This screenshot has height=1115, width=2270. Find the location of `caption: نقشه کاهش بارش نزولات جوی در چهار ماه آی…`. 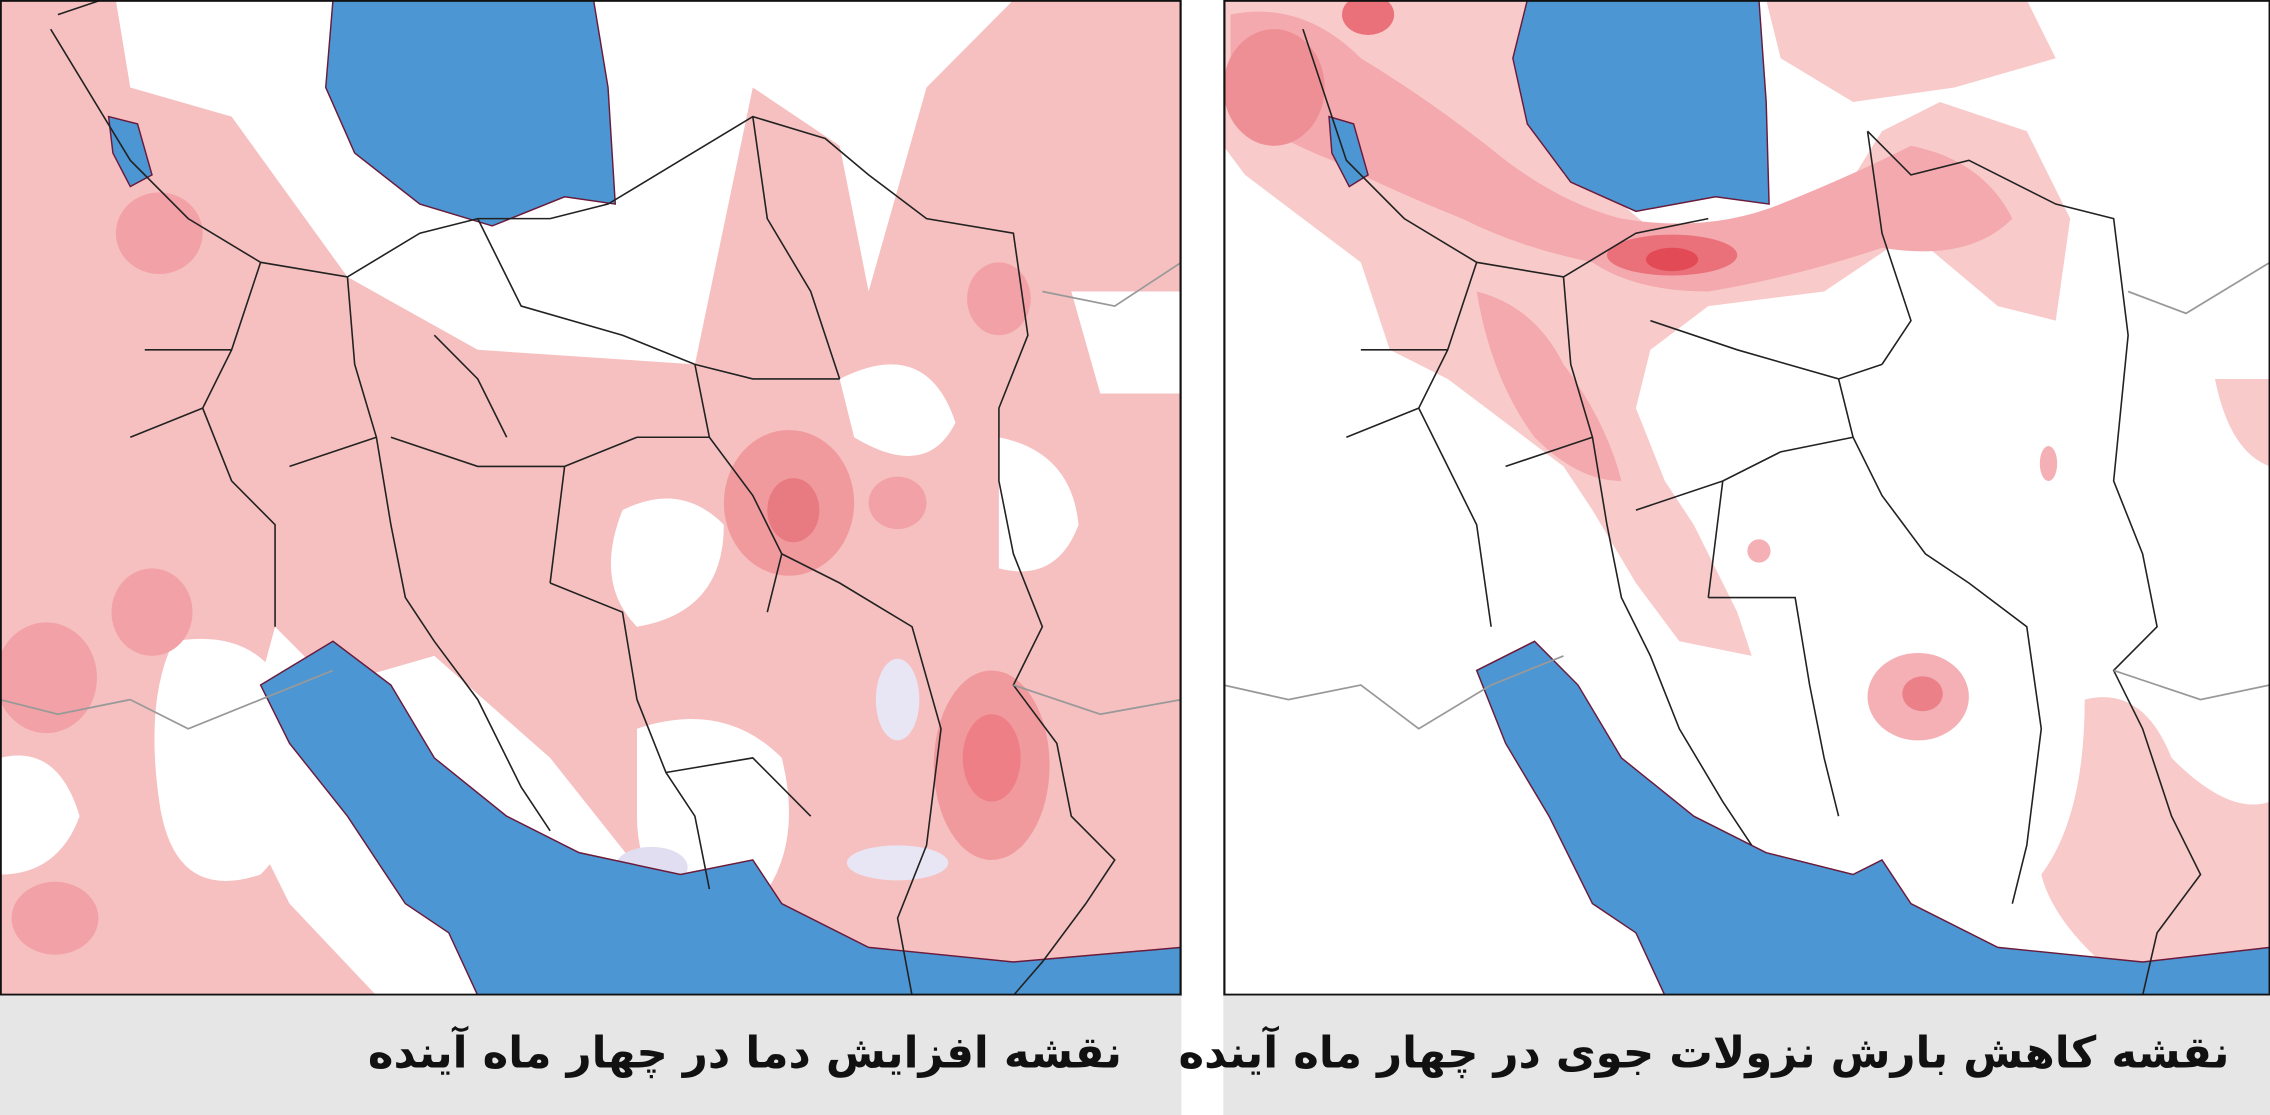

caption: نقشه کاهش بارش نزولات جوی در چهار ماه آی… is located at coordinates (1703, 1051).